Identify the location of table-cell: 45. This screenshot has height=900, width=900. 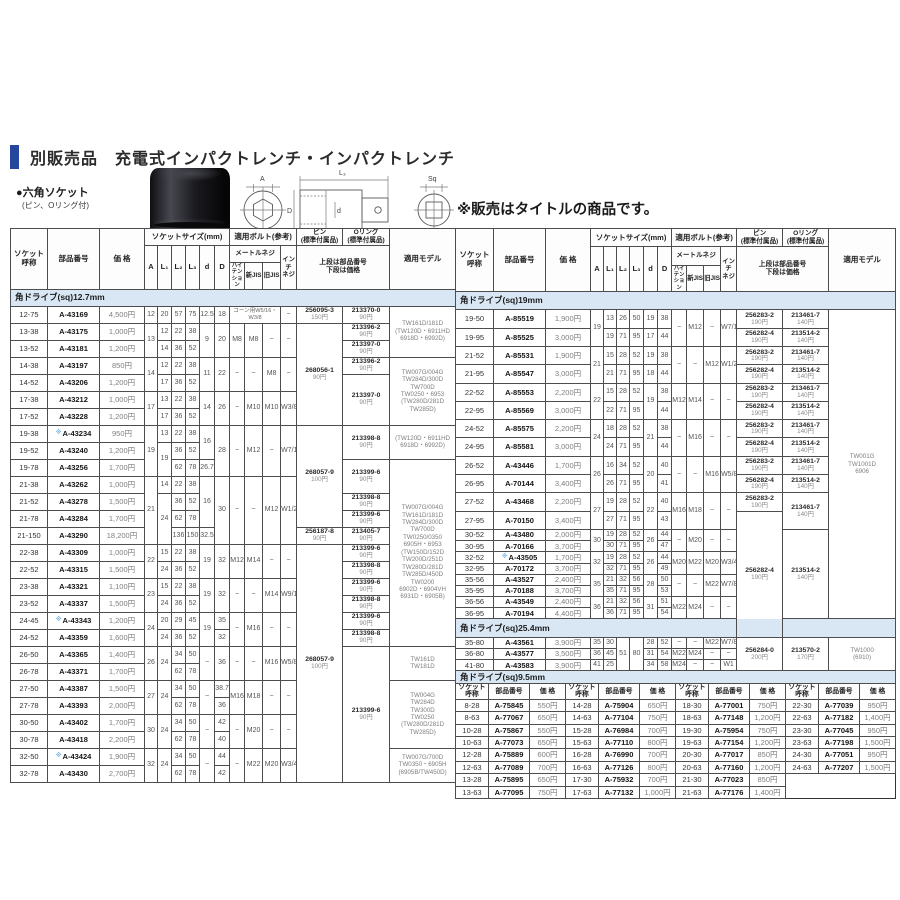
(610, 654).